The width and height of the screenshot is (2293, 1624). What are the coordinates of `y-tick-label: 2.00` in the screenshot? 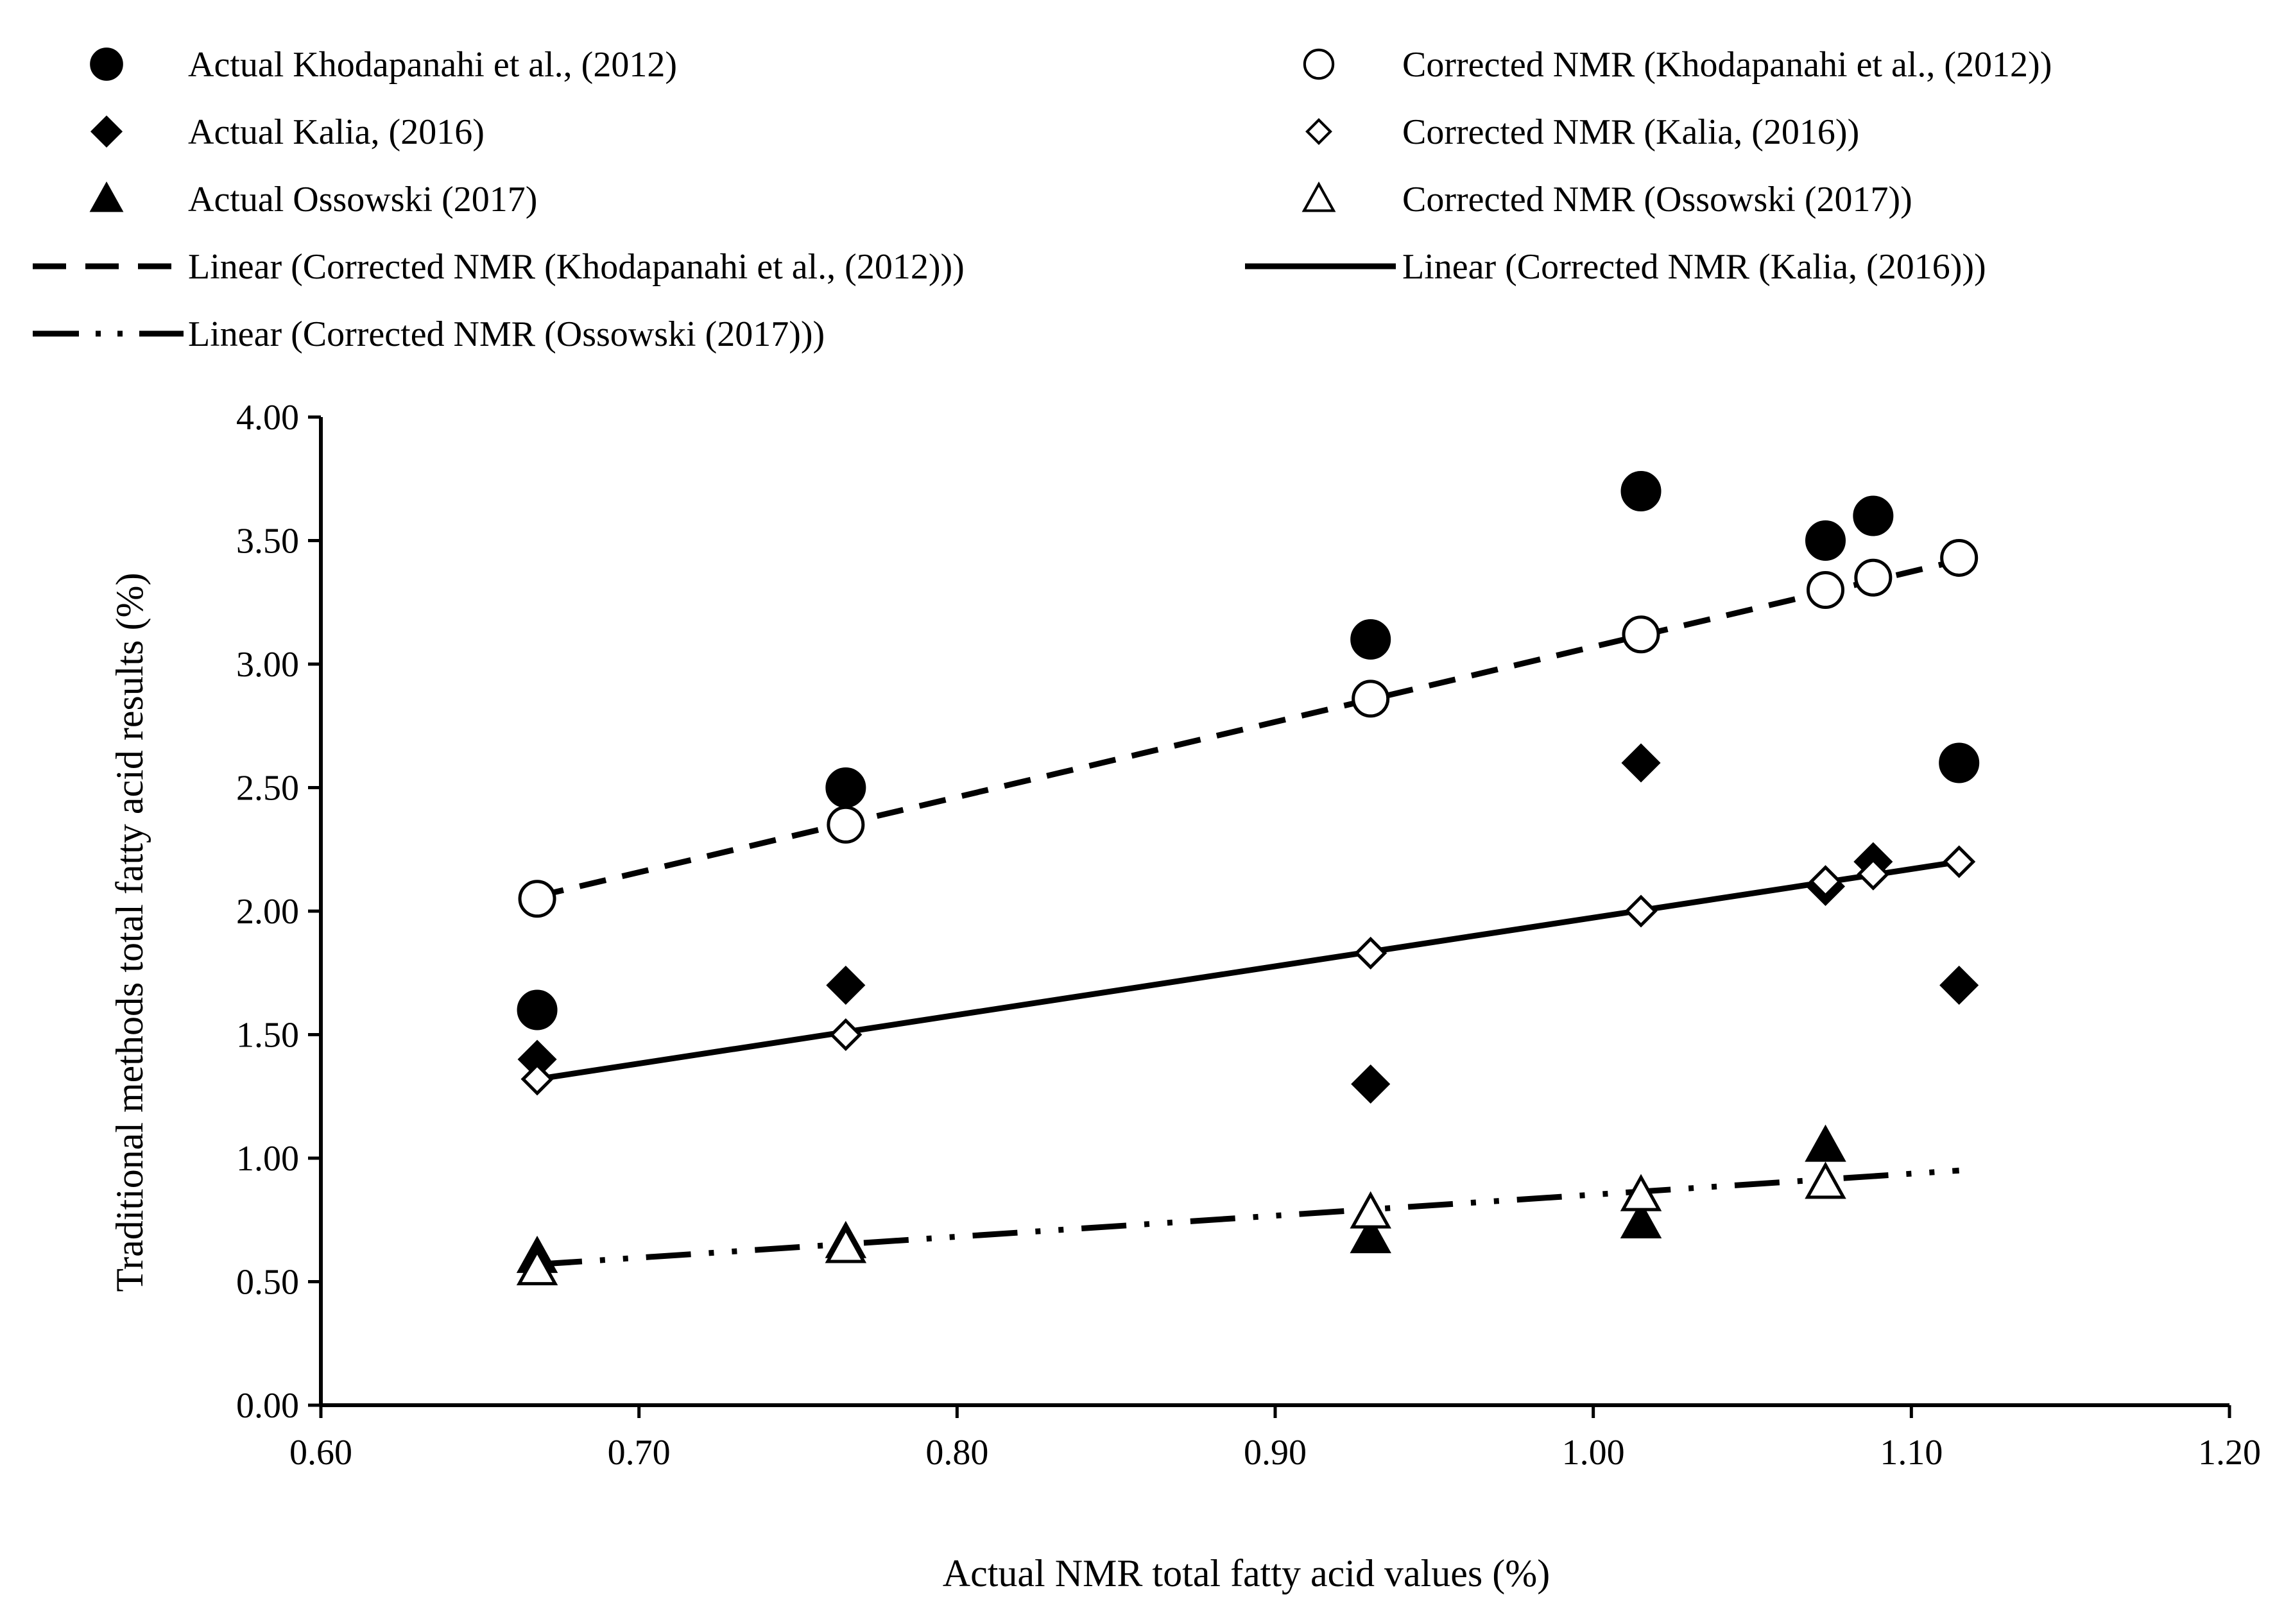 It's located at (267, 912).